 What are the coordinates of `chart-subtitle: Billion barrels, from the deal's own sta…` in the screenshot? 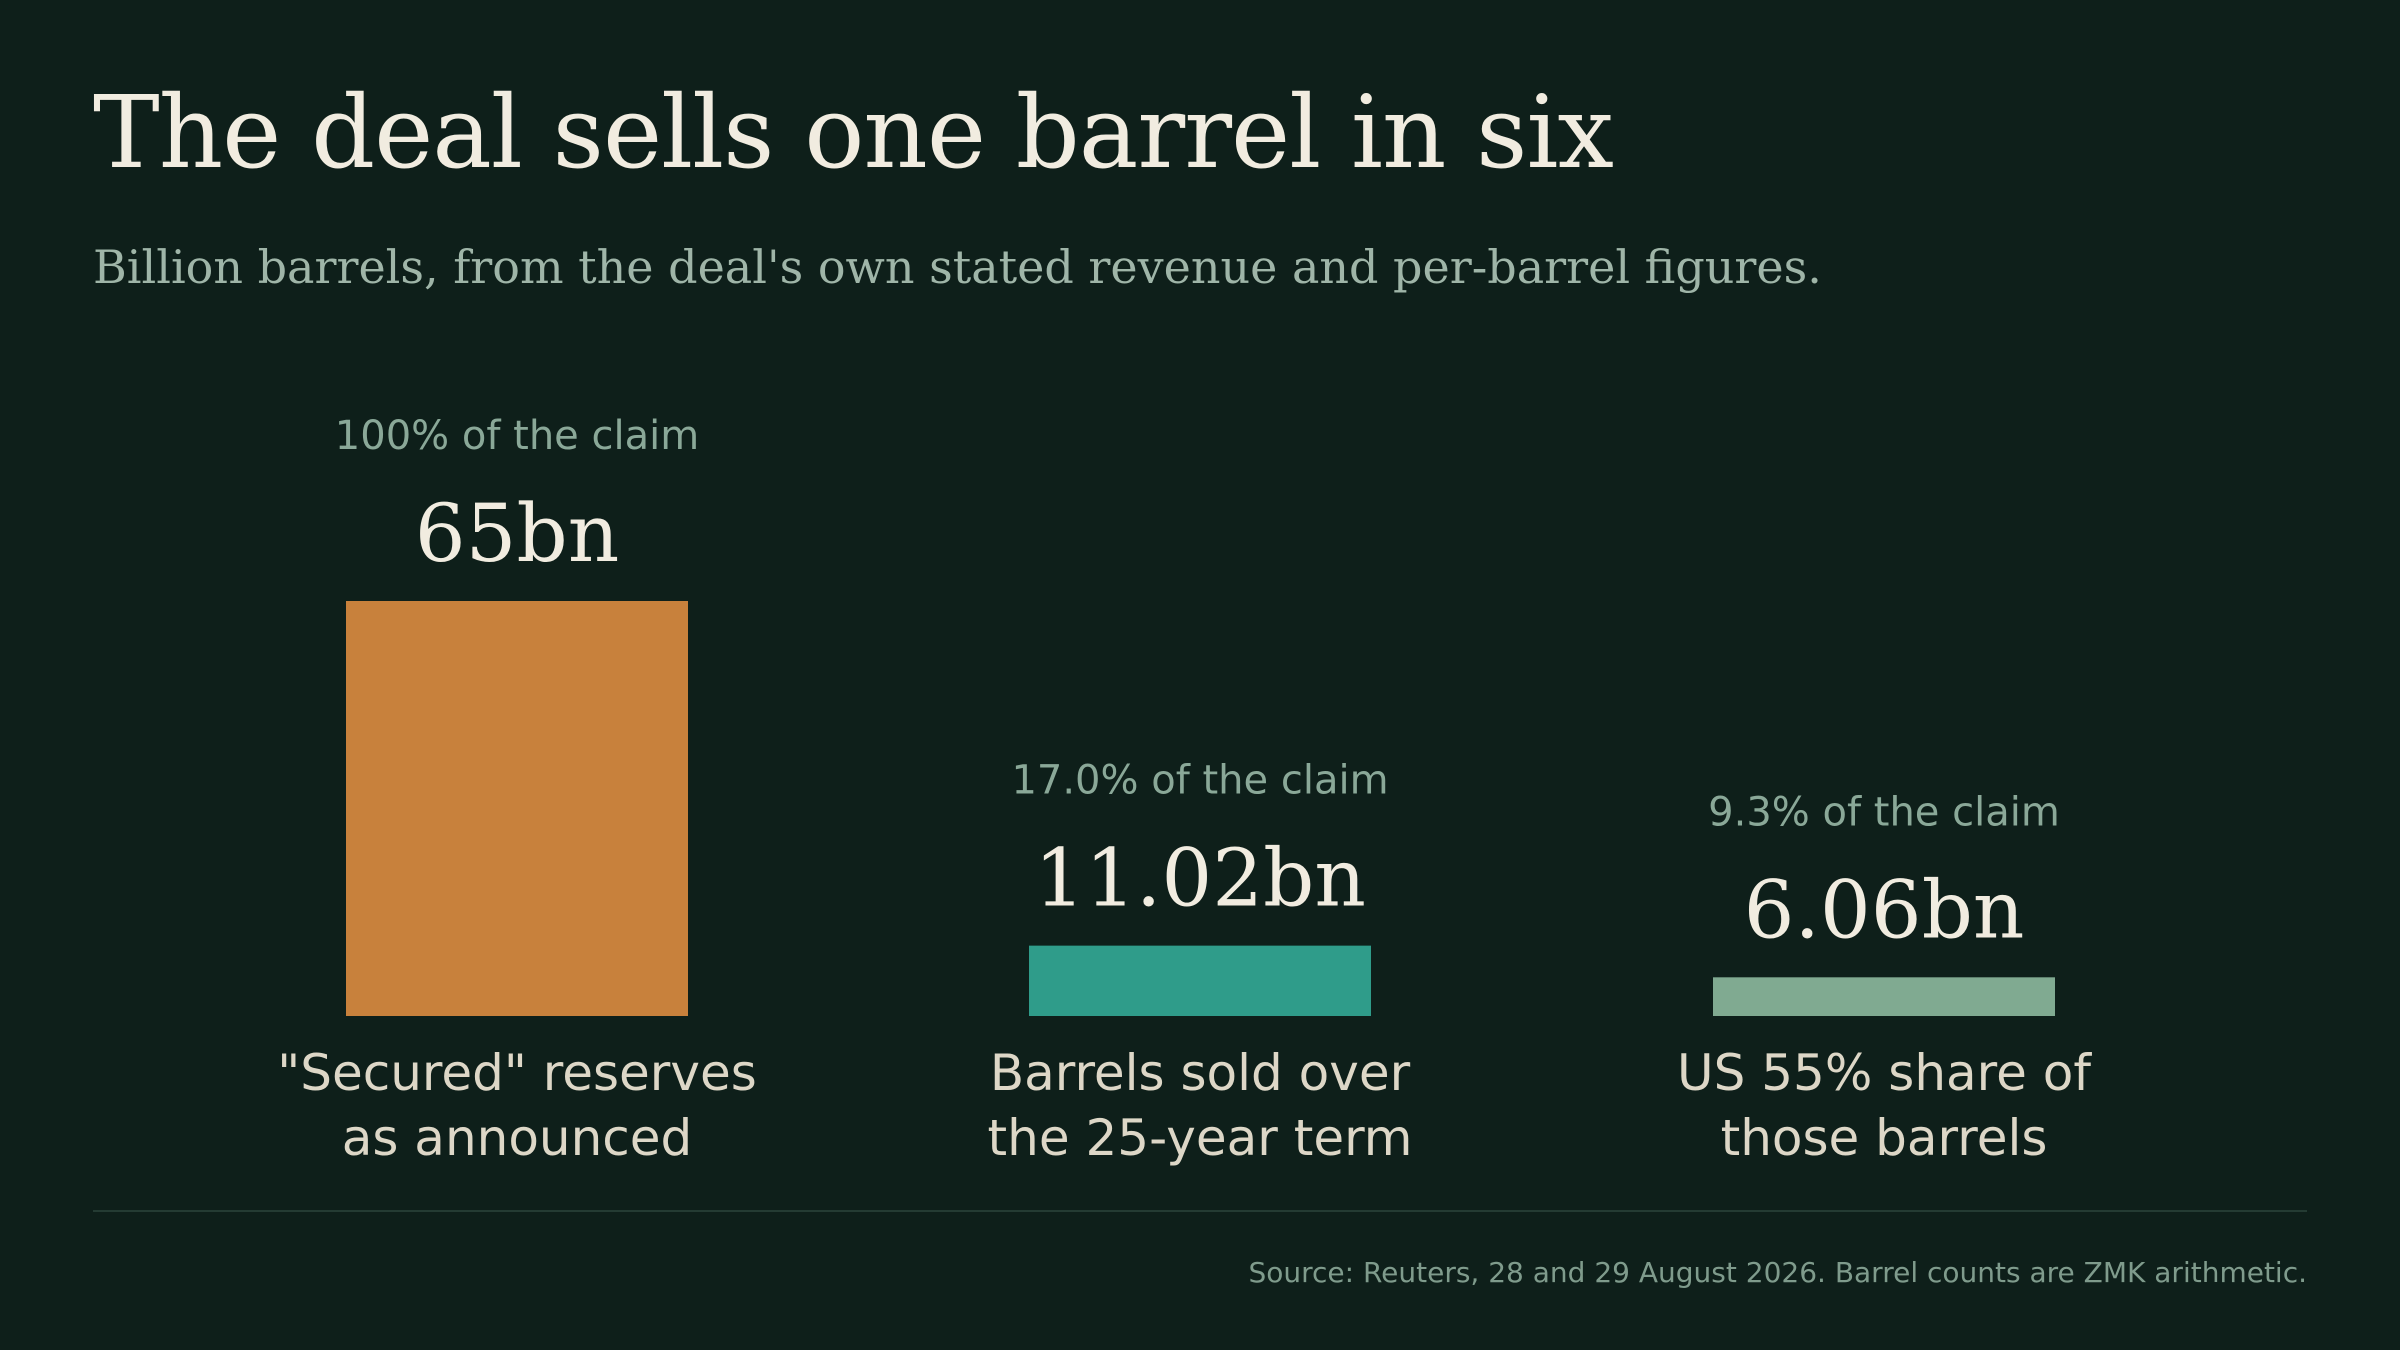 It's located at (957, 267).